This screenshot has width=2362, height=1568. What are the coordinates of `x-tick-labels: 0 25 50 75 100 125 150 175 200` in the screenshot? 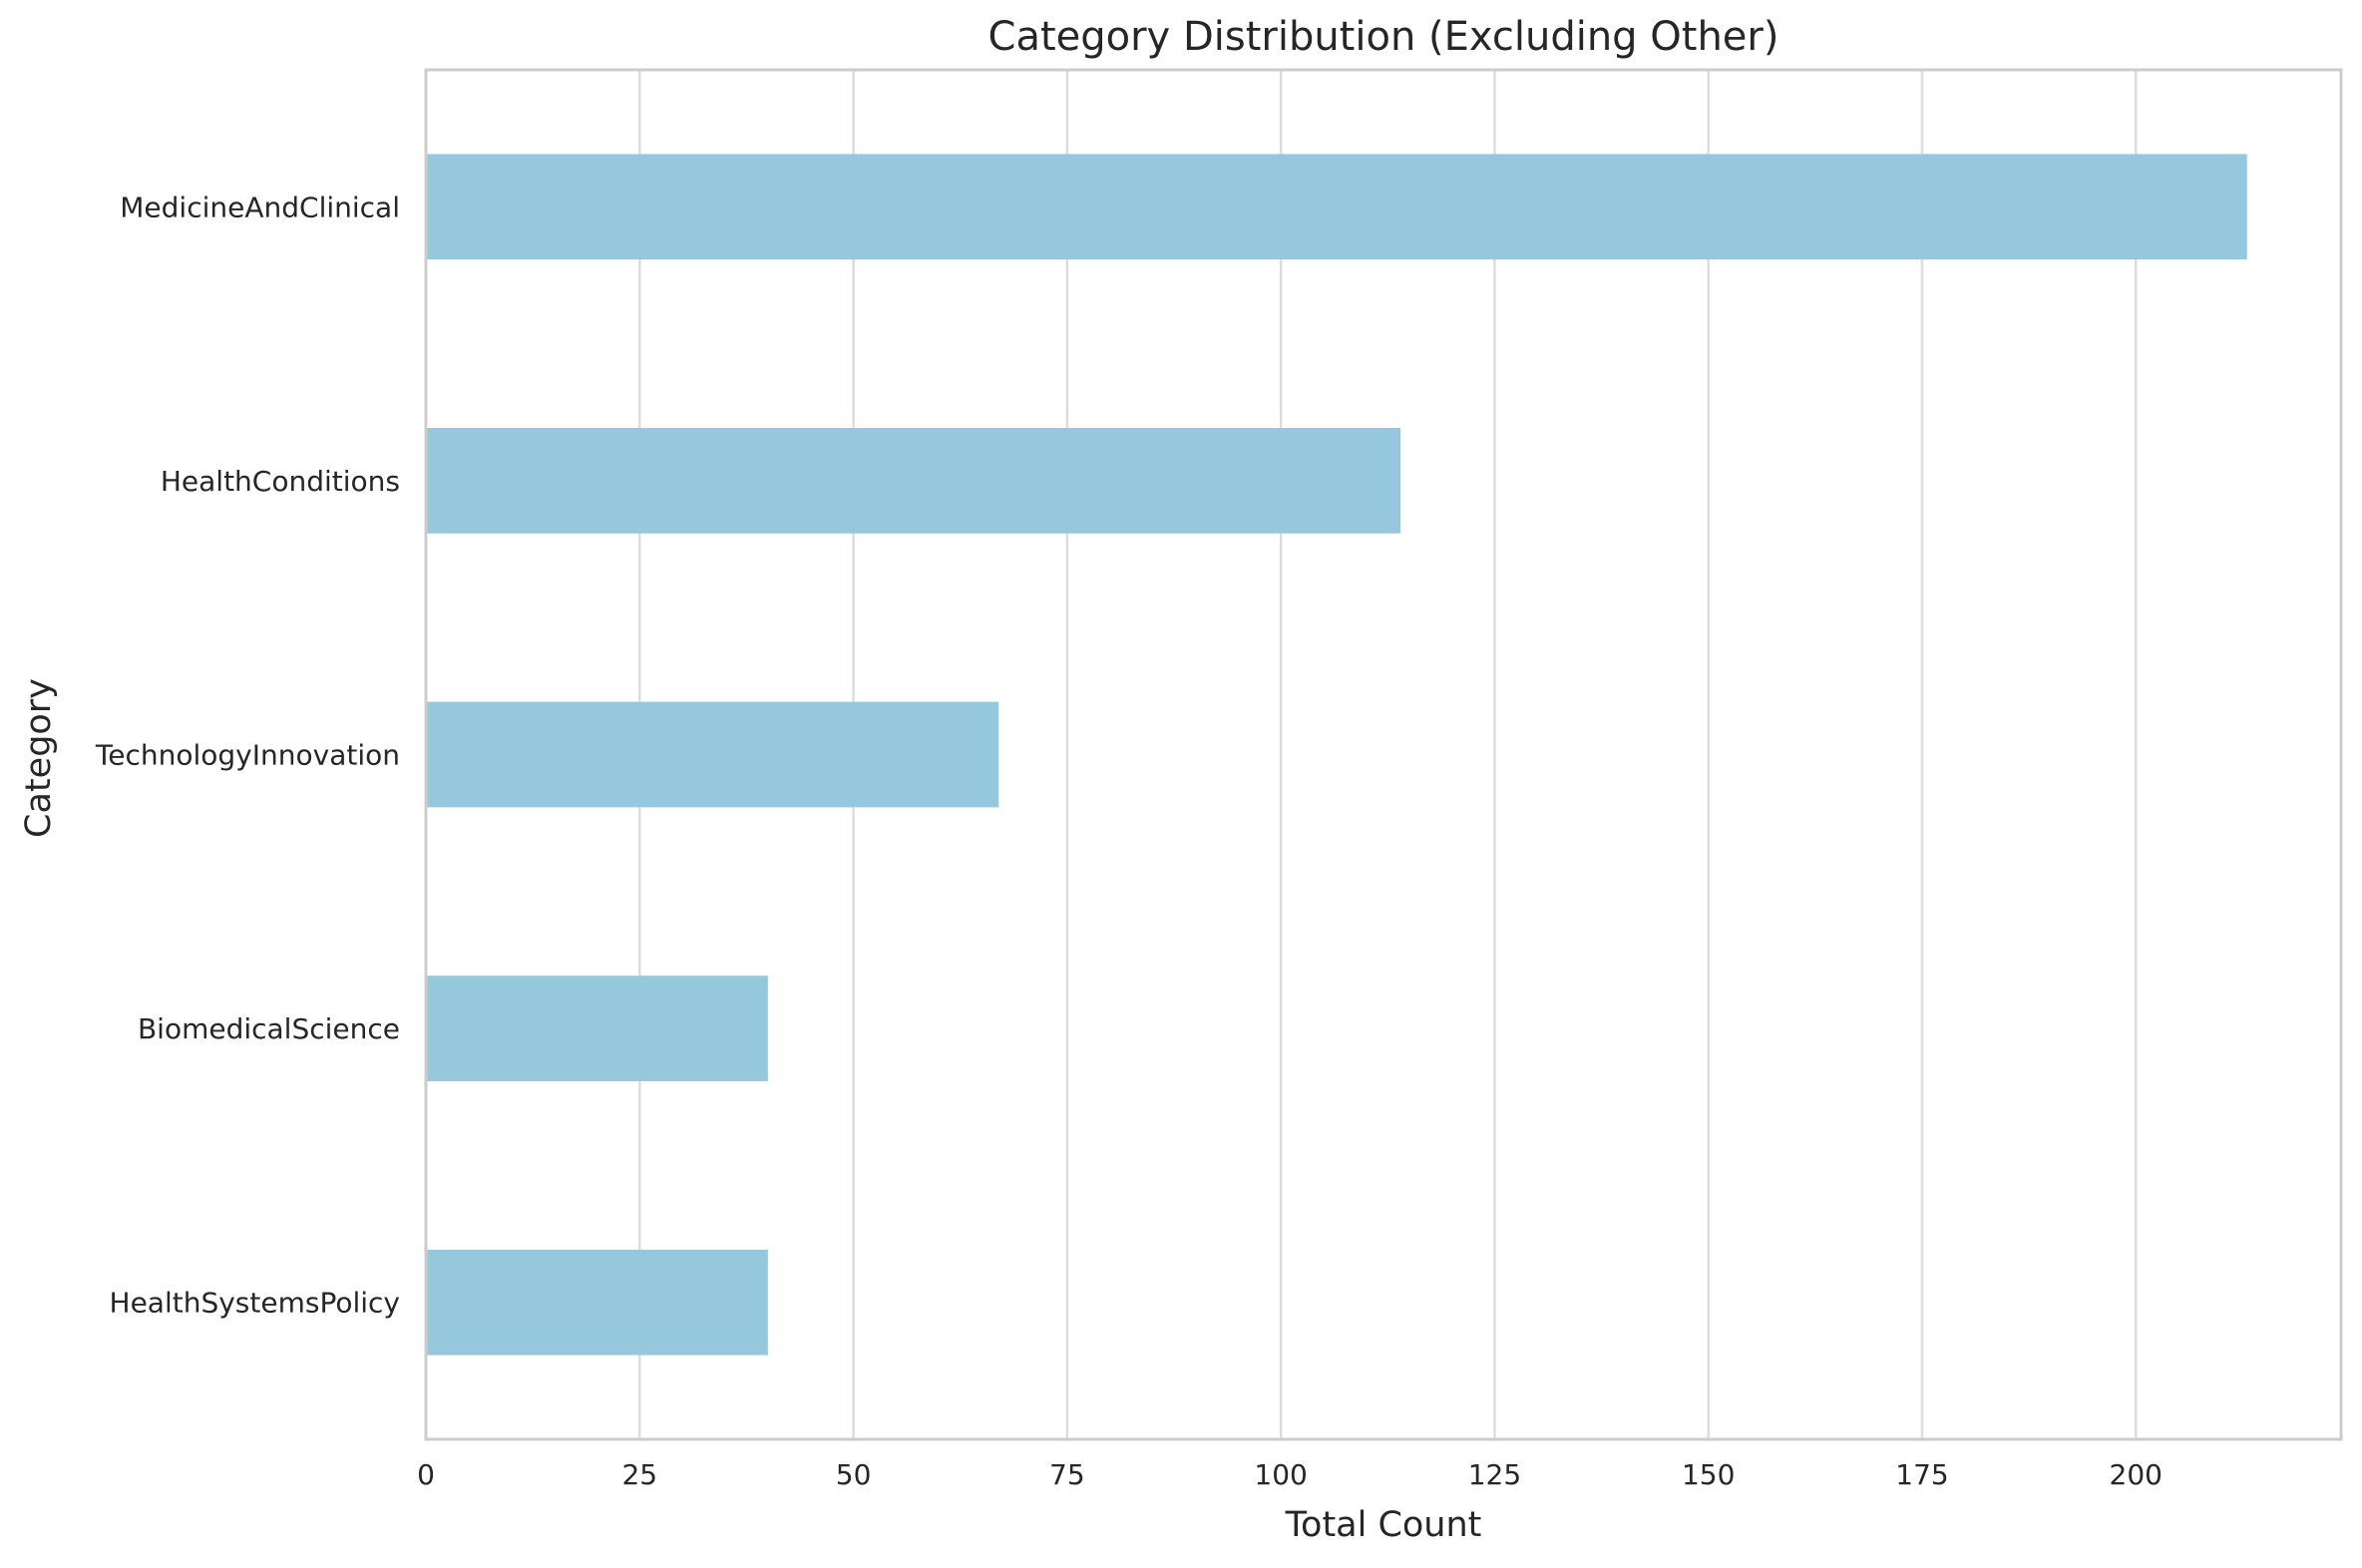 It's located at (1290, 1475).